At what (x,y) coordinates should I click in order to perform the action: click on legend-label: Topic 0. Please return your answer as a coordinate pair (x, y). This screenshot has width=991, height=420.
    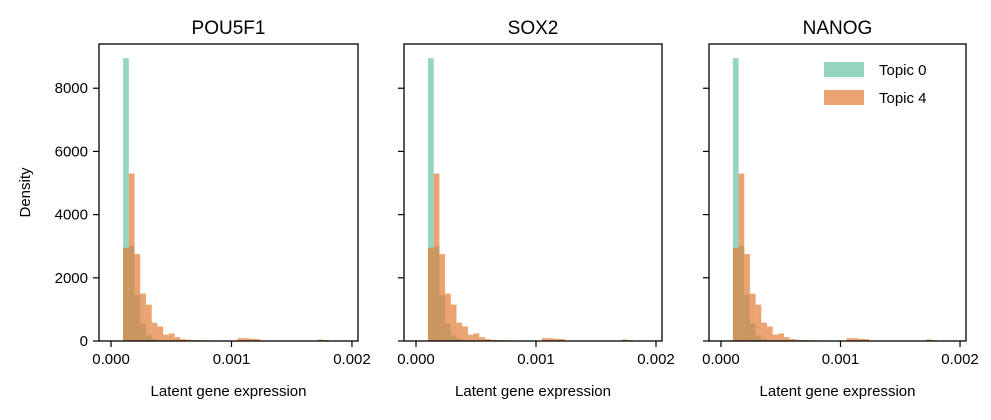
    Looking at the image, I should click on (903, 70).